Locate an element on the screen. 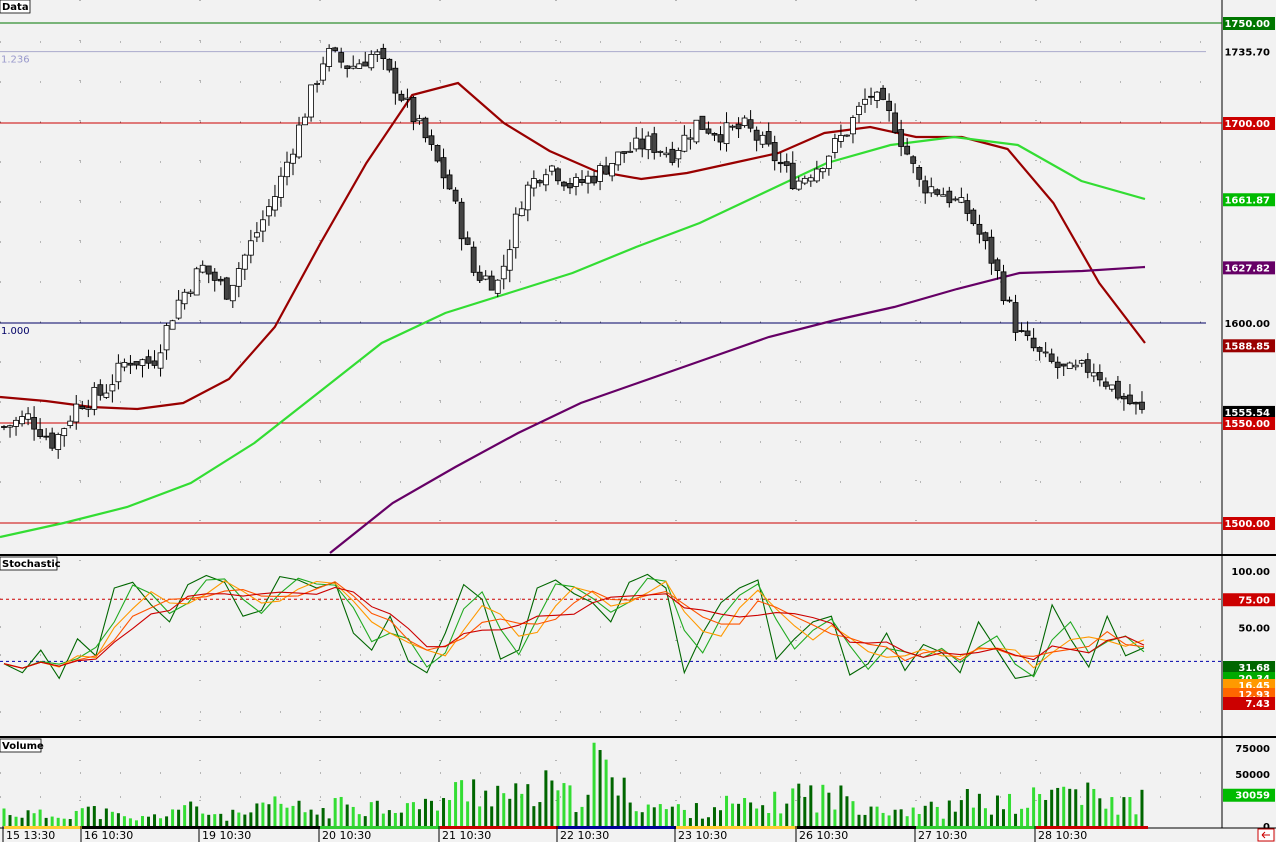 This screenshot has height=842, width=1276. price-marker-label: 1661.87 is located at coordinates (1247, 200).